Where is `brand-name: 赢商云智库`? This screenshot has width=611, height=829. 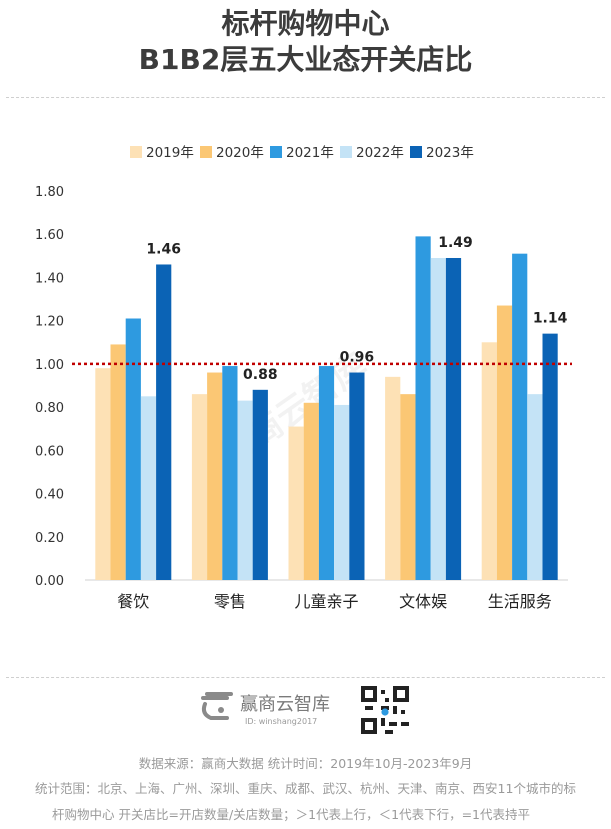 brand-name: 赢商云智库 is located at coordinates (285, 704).